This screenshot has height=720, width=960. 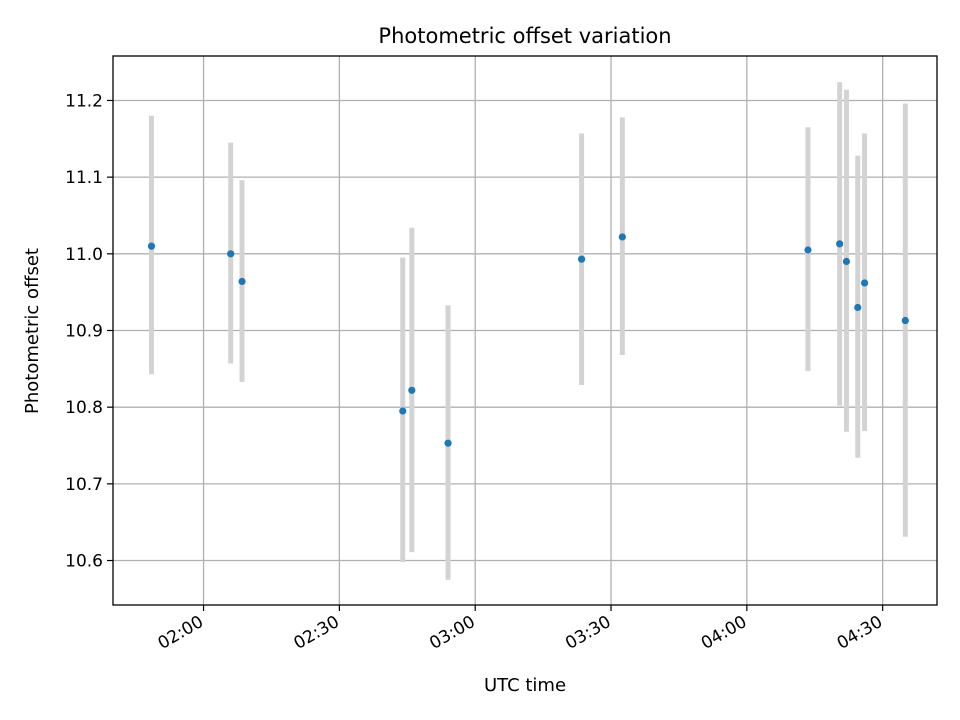 What do you see at coordinates (525, 685) in the screenshot?
I see `x-axis-label: UTC time` at bounding box center [525, 685].